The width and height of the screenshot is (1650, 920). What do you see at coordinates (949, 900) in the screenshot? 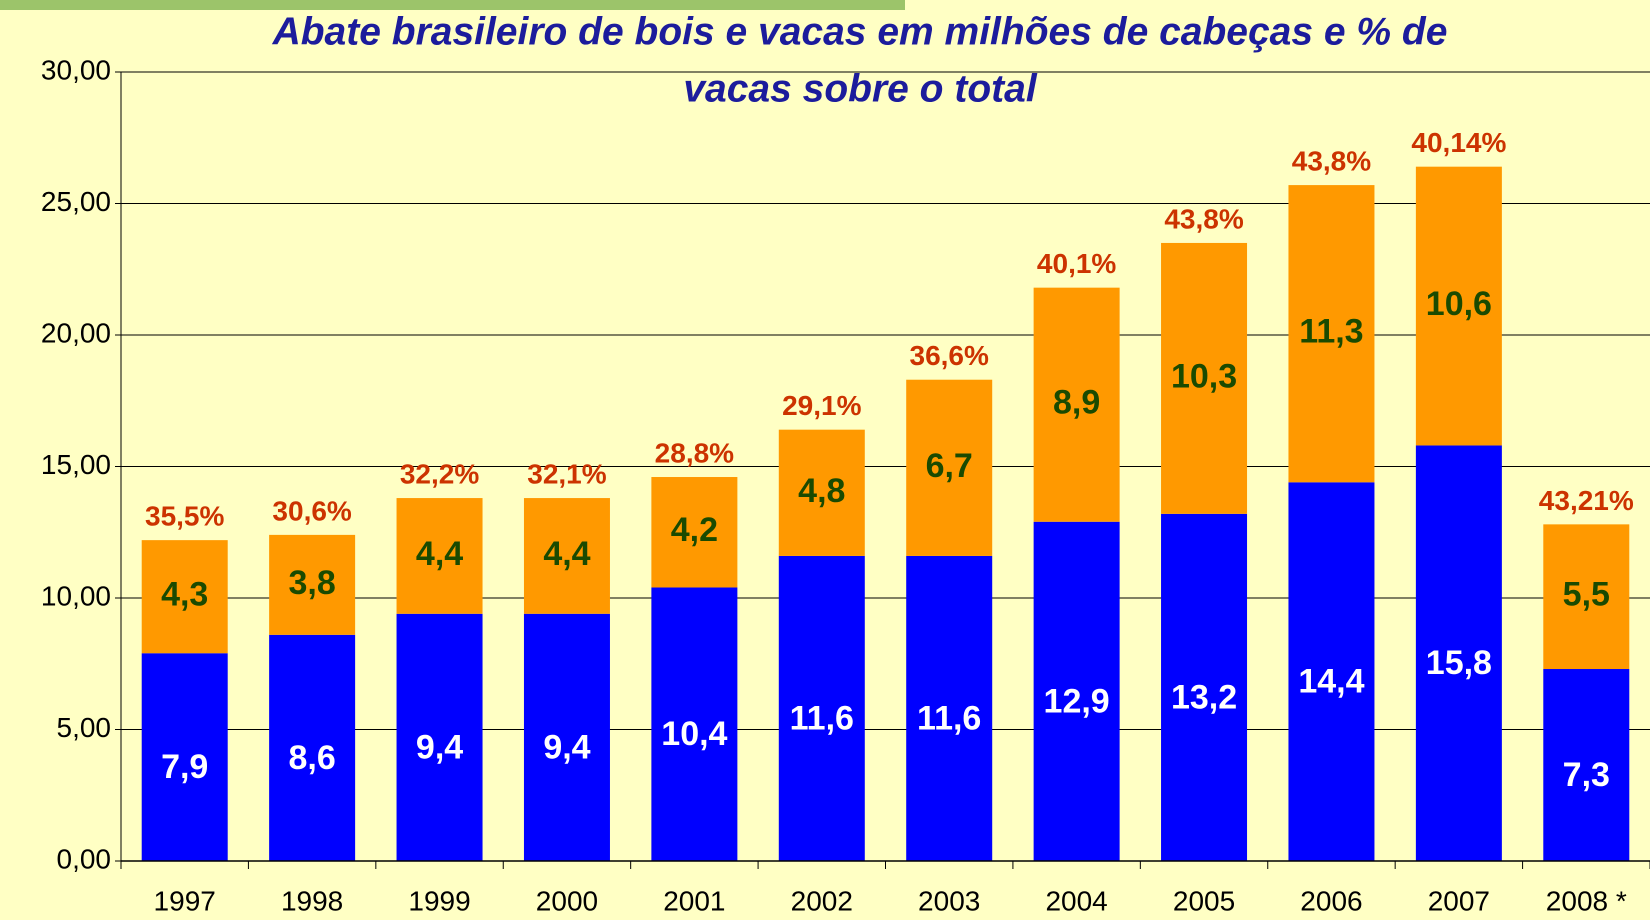
I see `x-tick-label: 2003` at bounding box center [949, 900].